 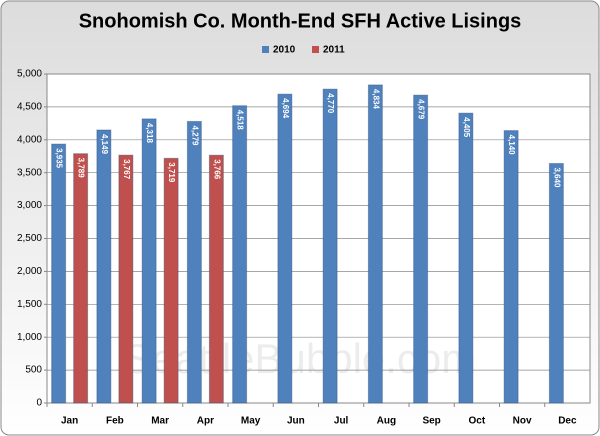 I want to click on y-tick-label: 2,000, so click(x=29, y=271).